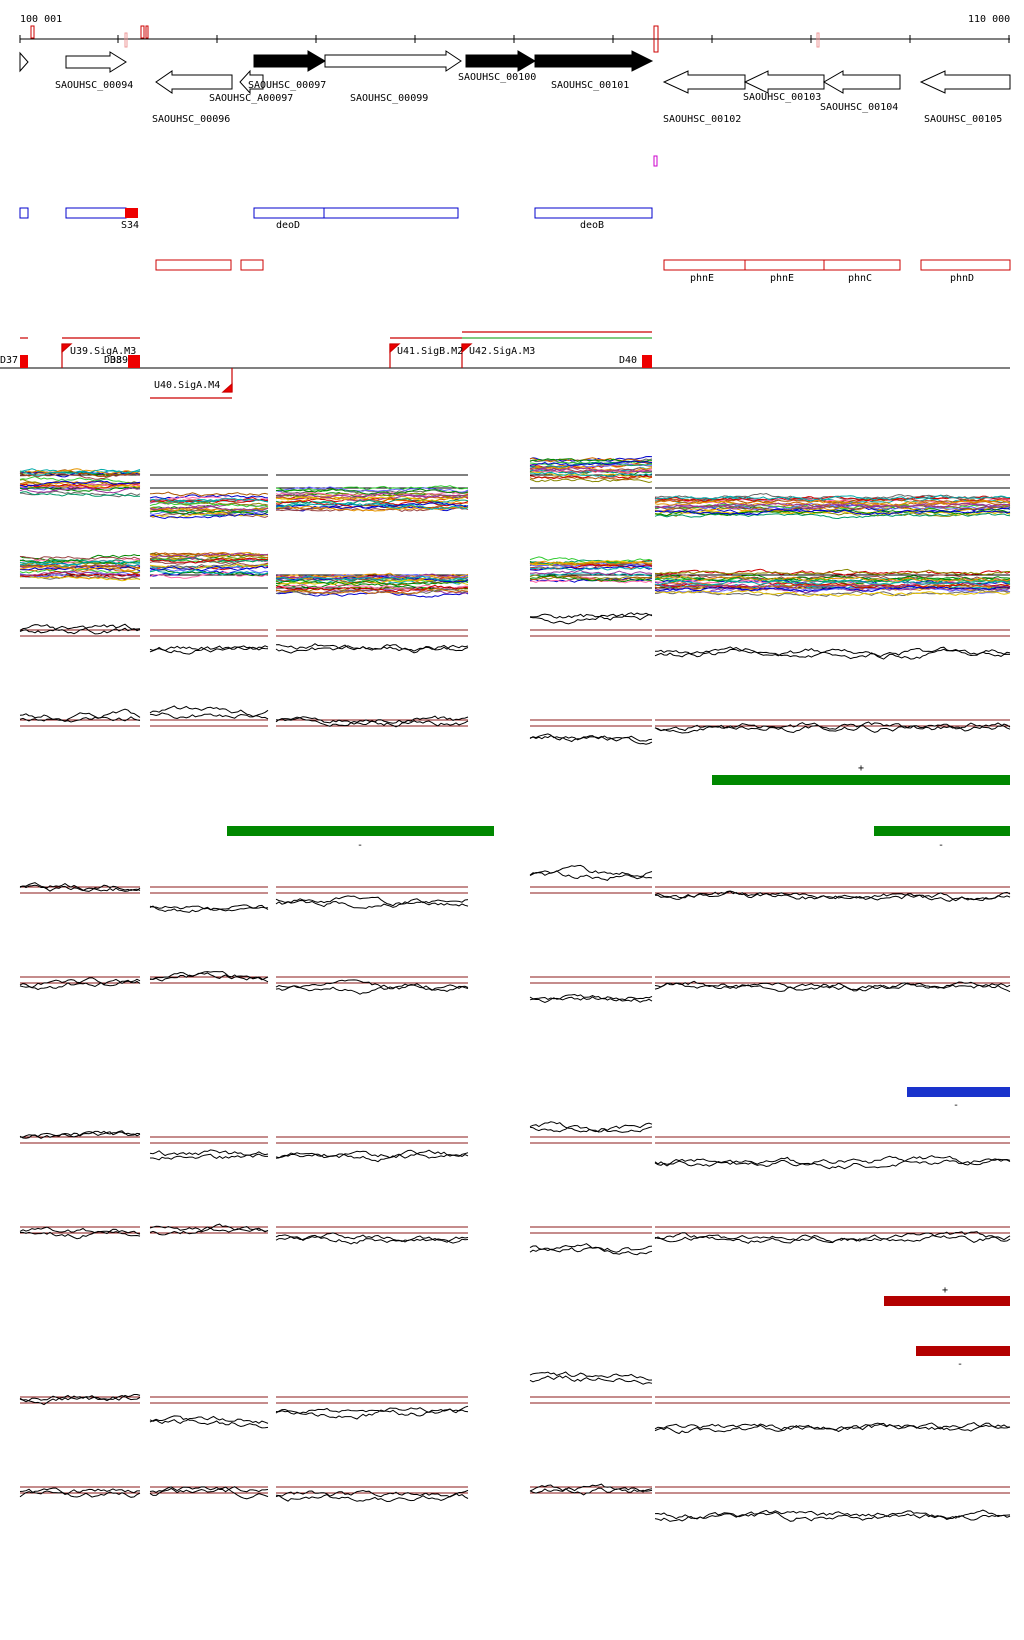 The height and width of the screenshot is (1640, 1024). I want to click on strand-bar-condition-3-plus, so click(947, 1301).